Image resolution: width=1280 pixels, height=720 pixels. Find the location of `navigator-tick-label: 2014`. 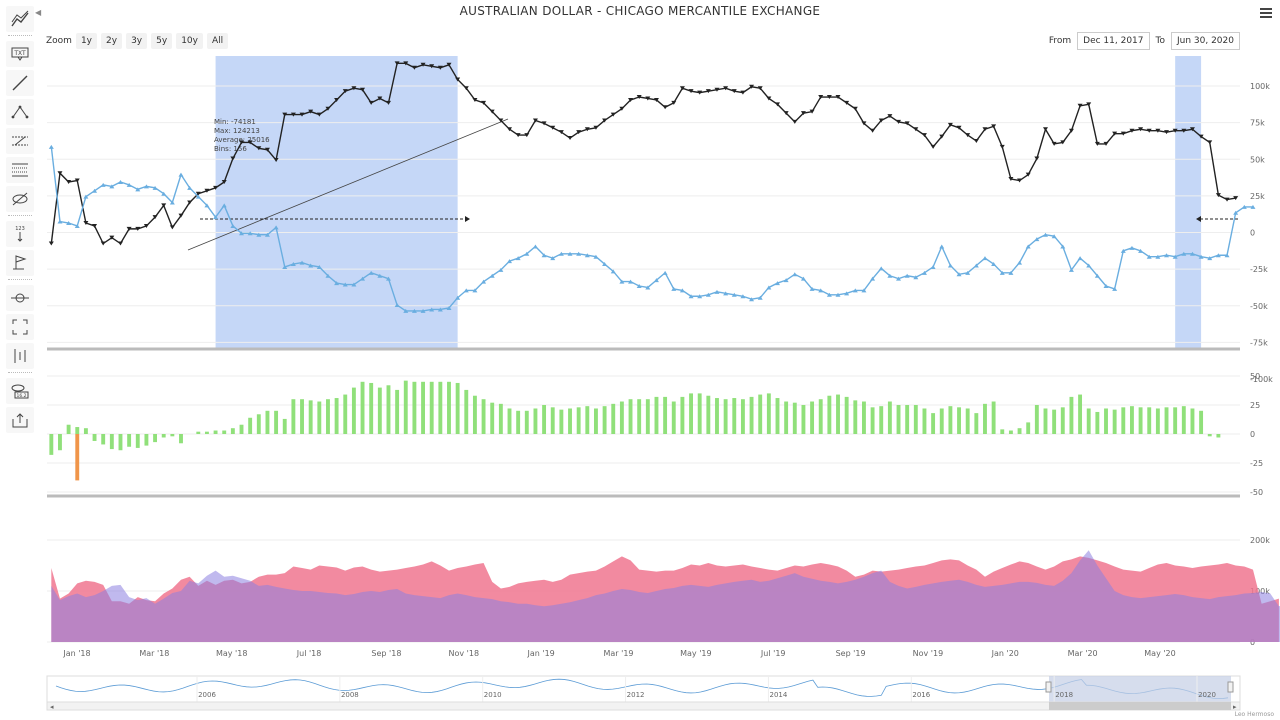

navigator-tick-label: 2014 is located at coordinates (779, 695).